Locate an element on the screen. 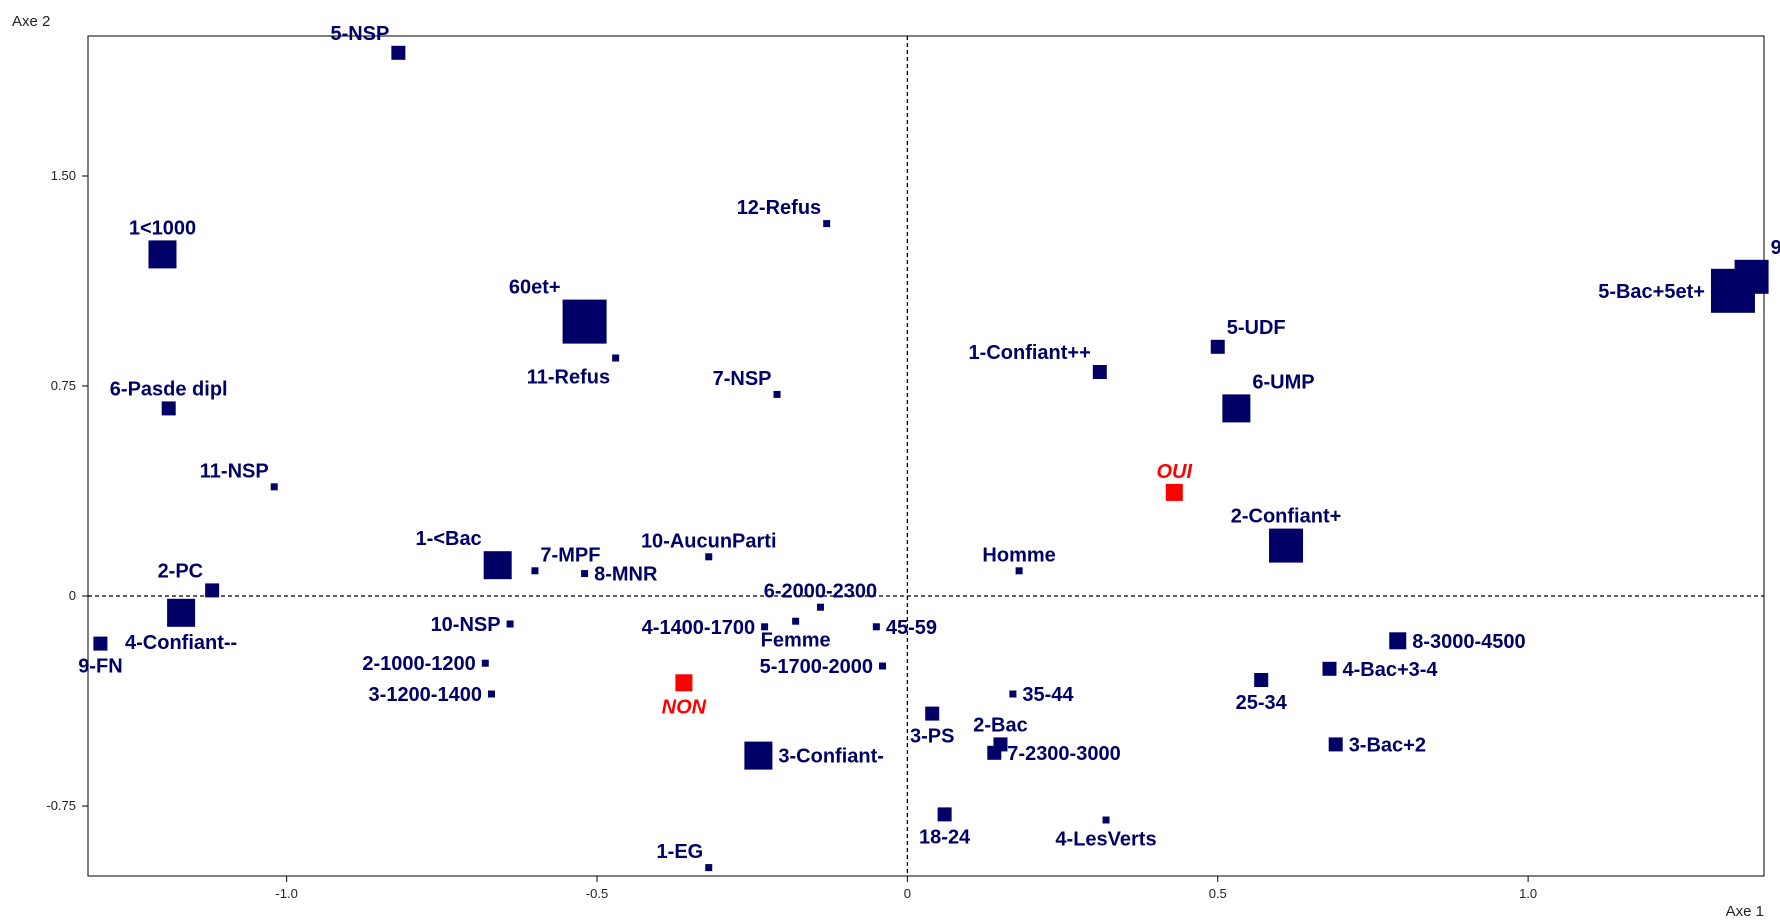 The width and height of the screenshot is (1780, 923). point-label: 3-PS is located at coordinates (932, 737).